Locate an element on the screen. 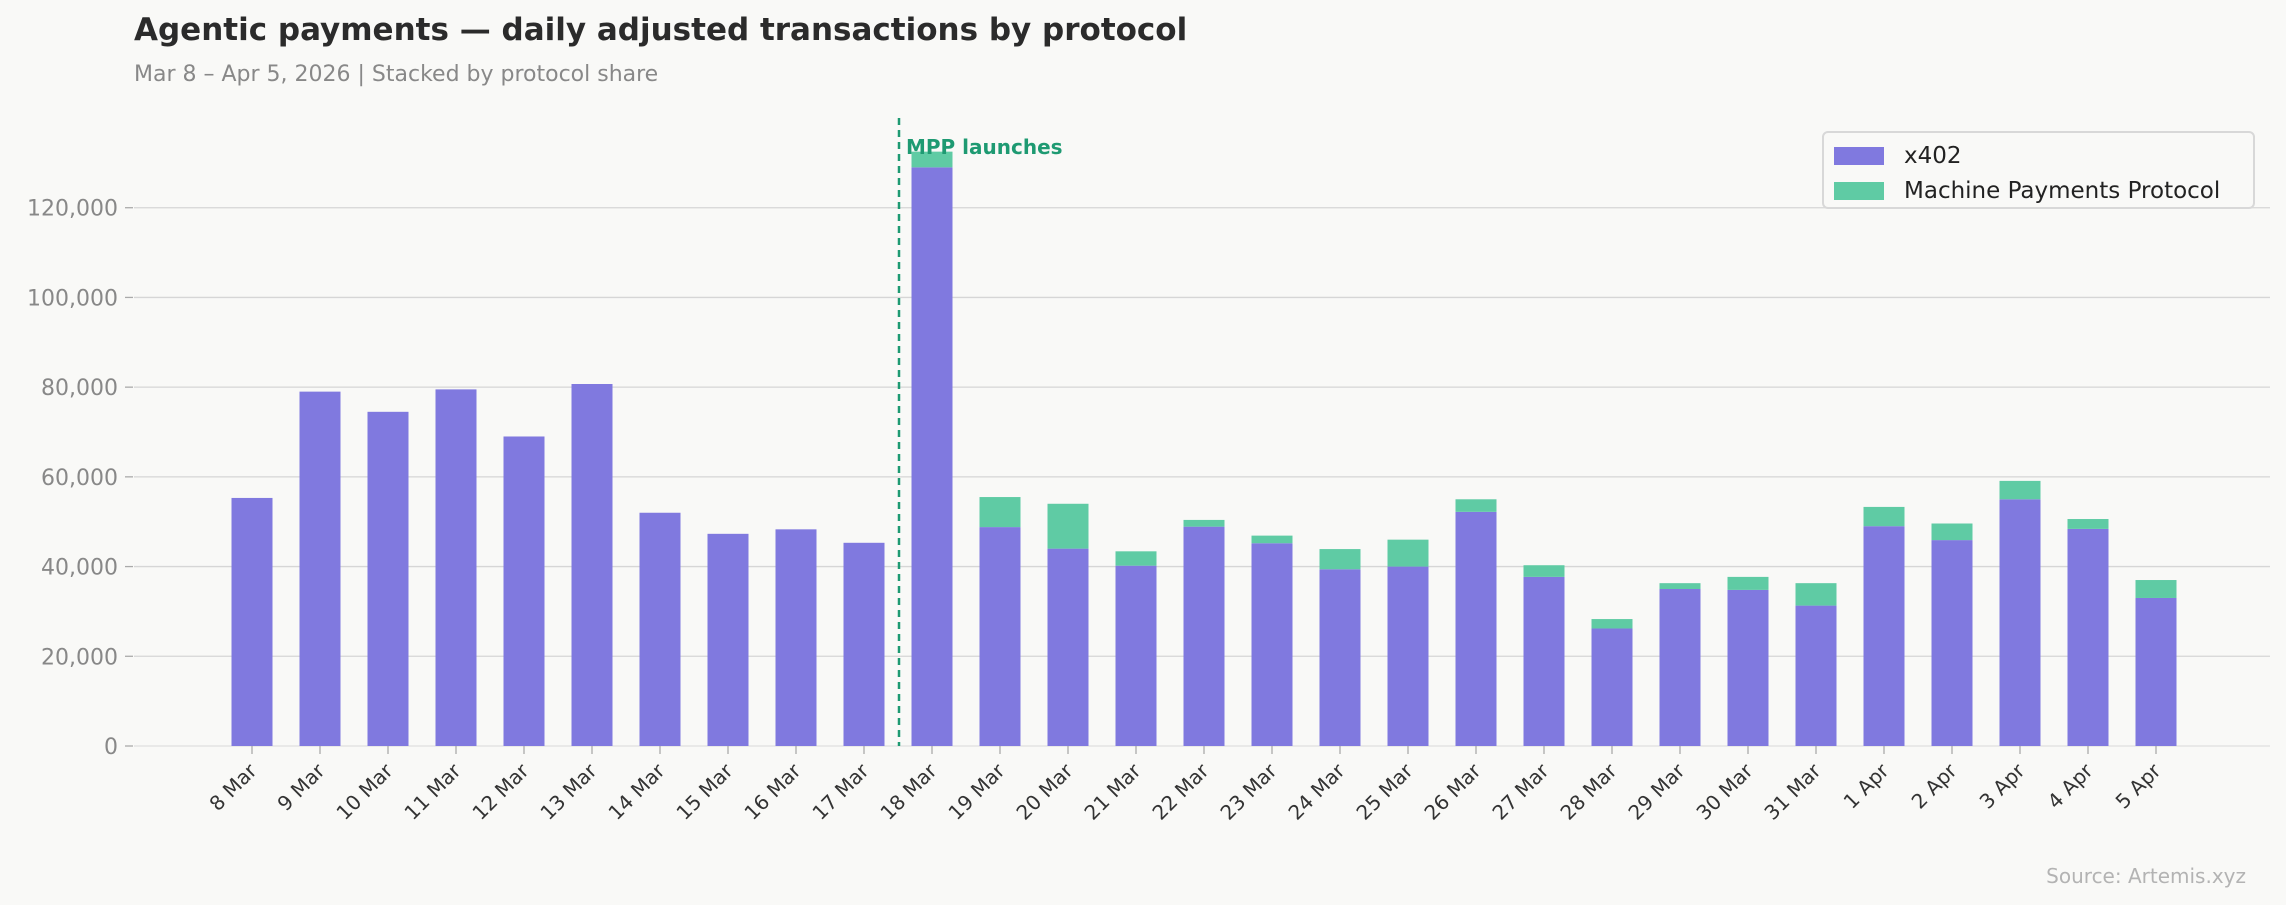  legend-label-mpp: Machine Payments Protocol is located at coordinates (2062, 191).